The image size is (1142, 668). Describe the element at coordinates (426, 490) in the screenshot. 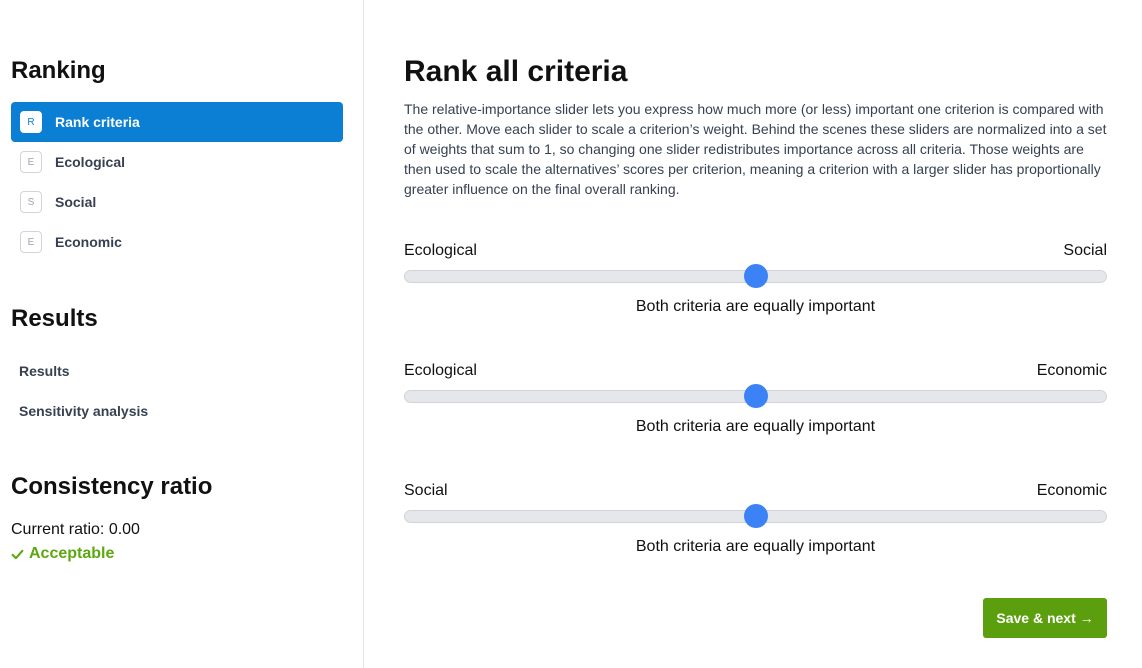

I see `slider-left-label: Social` at that location.